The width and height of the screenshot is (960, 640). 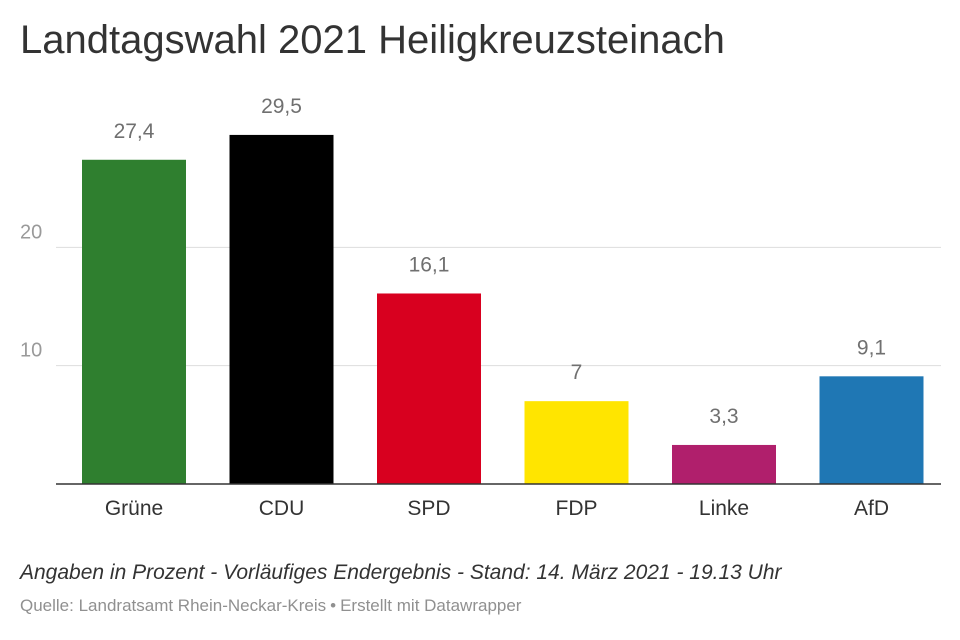 What do you see at coordinates (871, 347) in the screenshot?
I see `value-label: 9,1` at bounding box center [871, 347].